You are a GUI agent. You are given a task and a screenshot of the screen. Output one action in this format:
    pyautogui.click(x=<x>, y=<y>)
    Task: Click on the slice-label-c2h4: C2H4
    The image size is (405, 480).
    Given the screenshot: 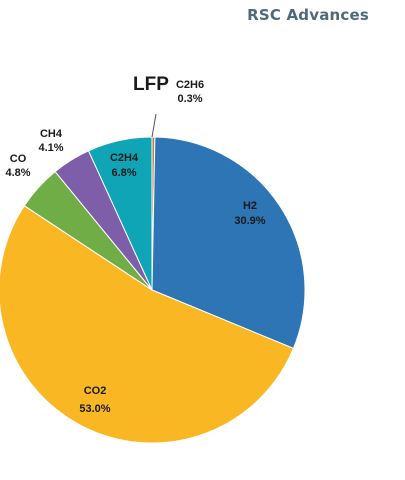 What is the action you would take?
    pyautogui.click(x=124, y=158)
    